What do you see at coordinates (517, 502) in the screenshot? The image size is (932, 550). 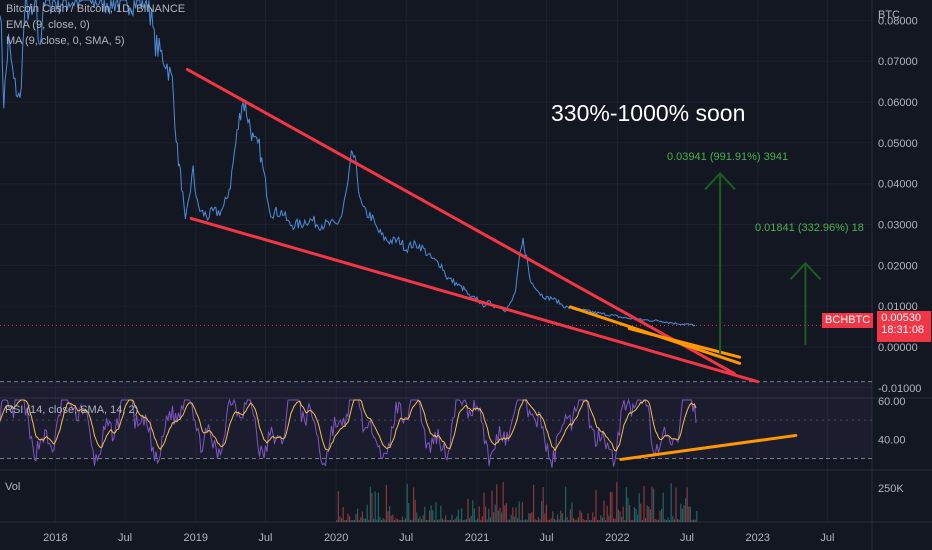 I see `volume-pane` at bounding box center [517, 502].